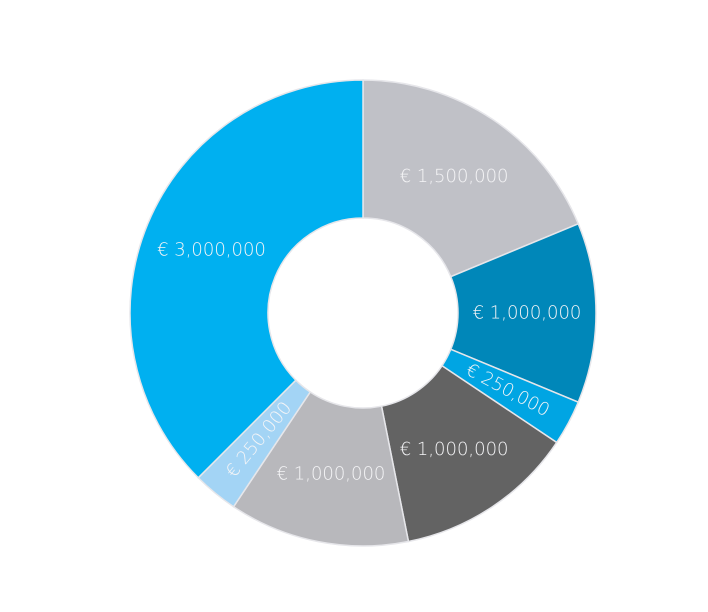  Describe the element at coordinates (211, 250) in the screenshot. I see `data-label: € 3,000,000` at that location.